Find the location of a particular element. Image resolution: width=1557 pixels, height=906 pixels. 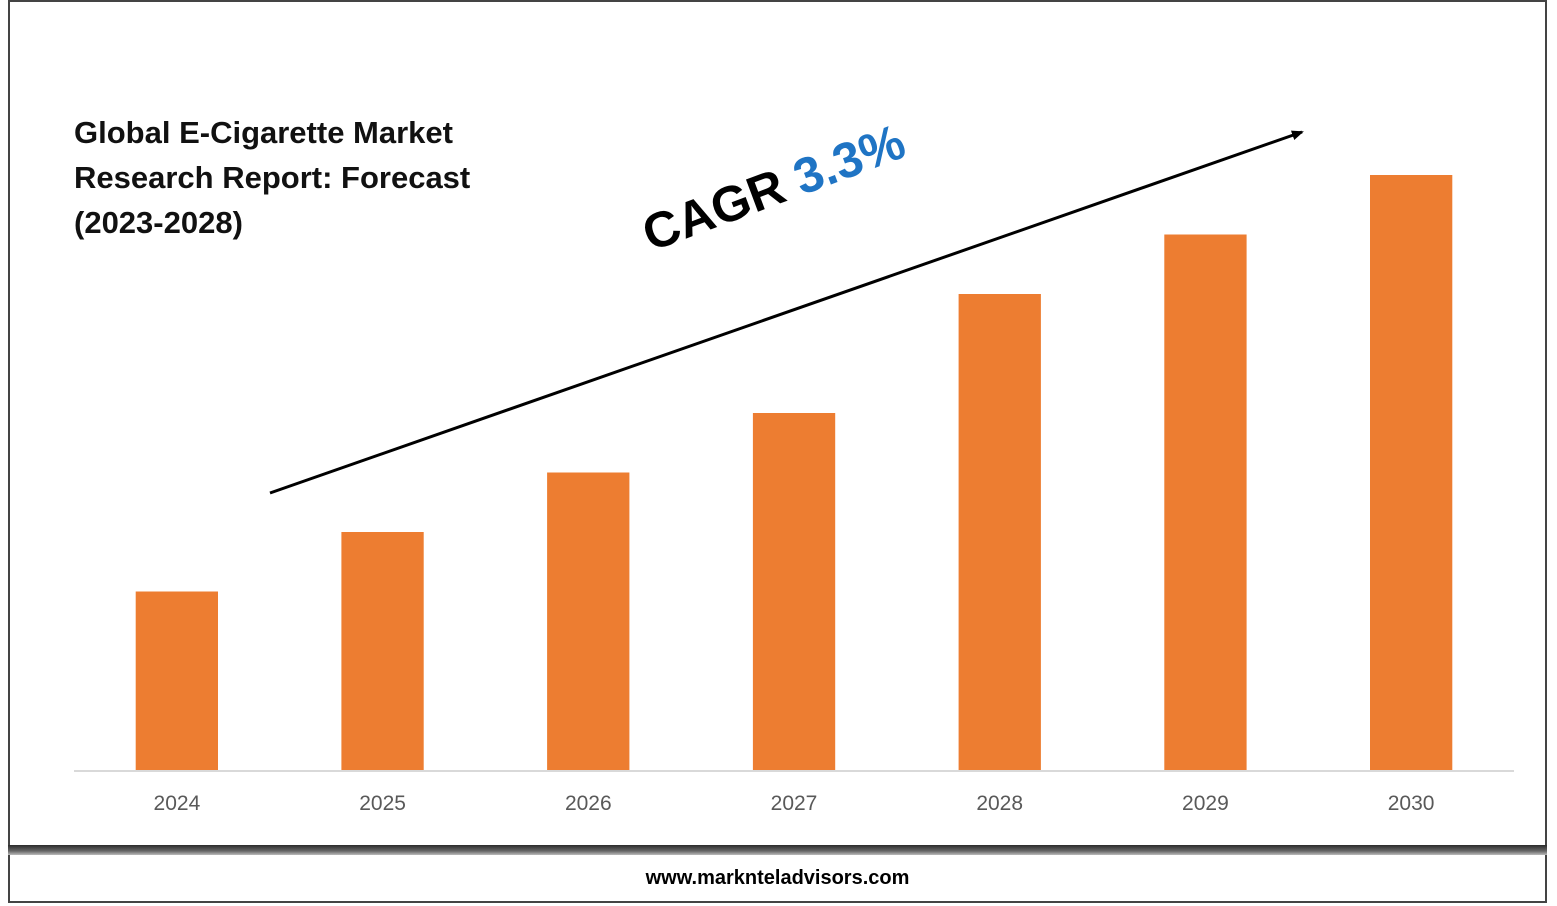

x-tick-label-2026: 2026 is located at coordinates (588, 803).